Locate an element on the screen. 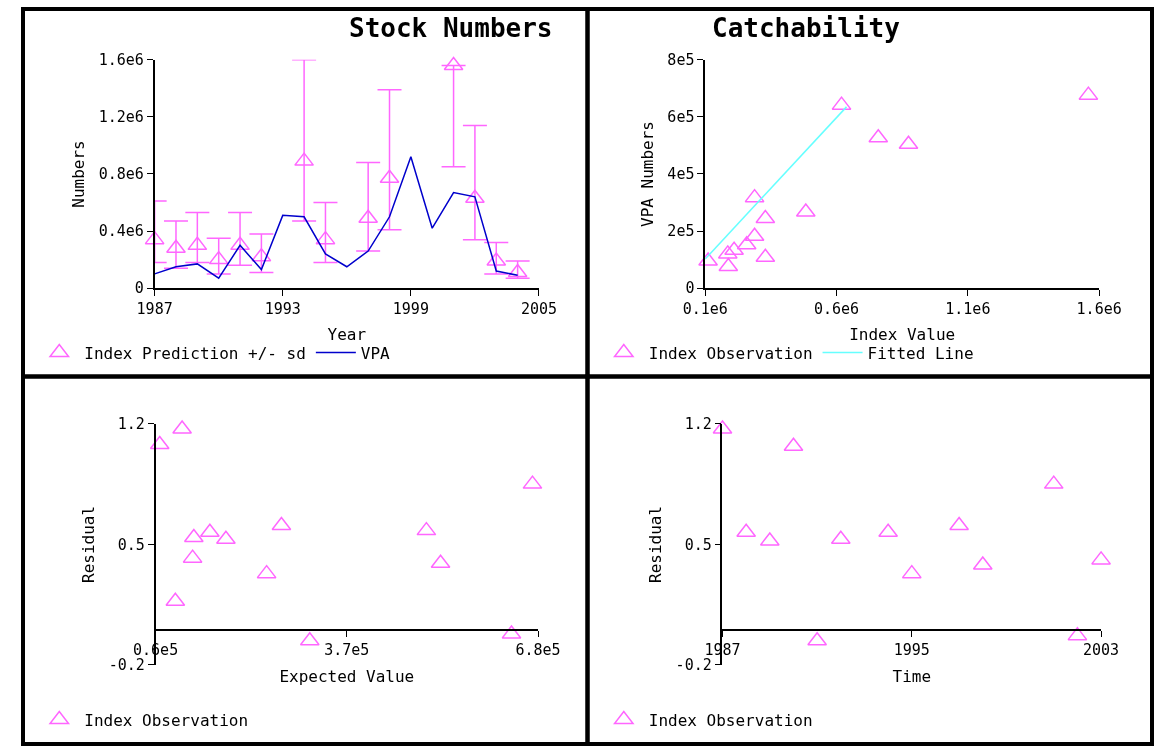 The image size is (1175, 753). x-tick-label: 1995 is located at coordinates (911, 650).